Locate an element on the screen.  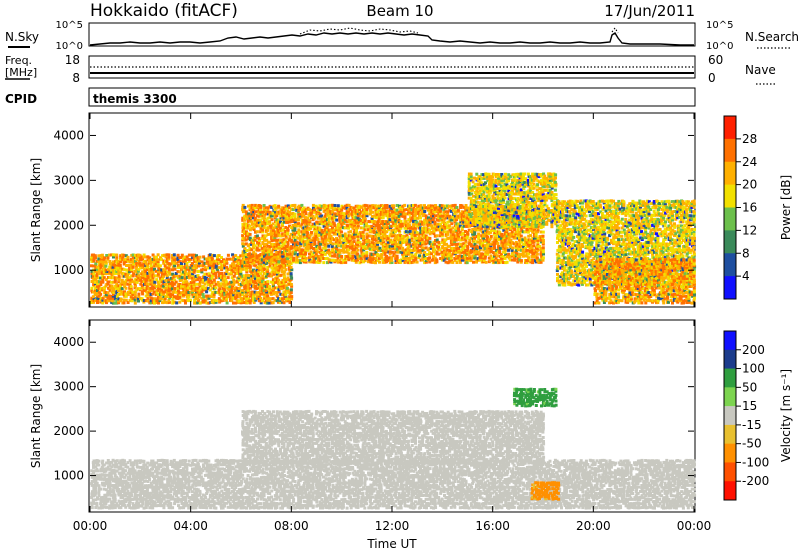
freq-label-top: Freq. is located at coordinates (18, 60).